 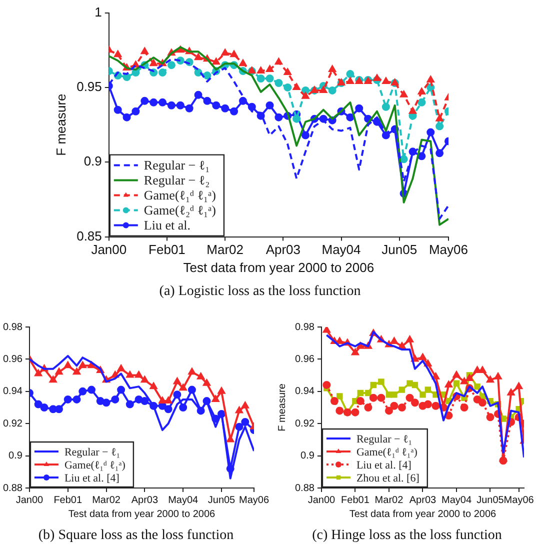 What do you see at coordinates (136, 536) in the screenshot?
I see `text: (b) Square loss as the loss function` at bounding box center [136, 536].